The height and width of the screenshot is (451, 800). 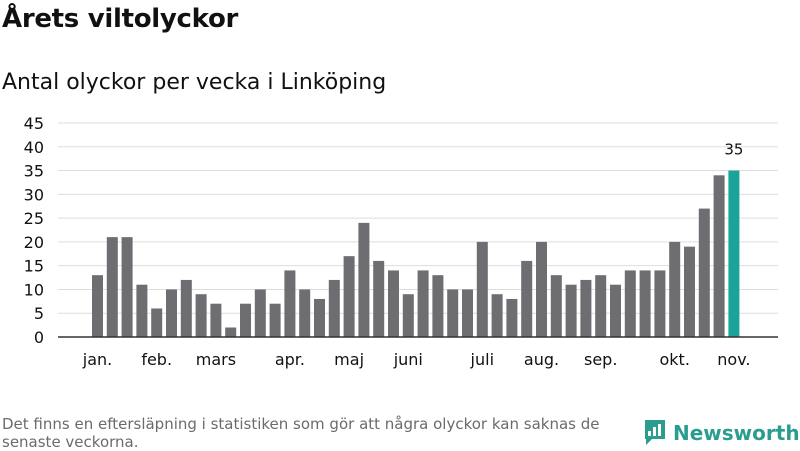 What do you see at coordinates (482, 359) in the screenshot?
I see `x-tick-label: juli` at bounding box center [482, 359].